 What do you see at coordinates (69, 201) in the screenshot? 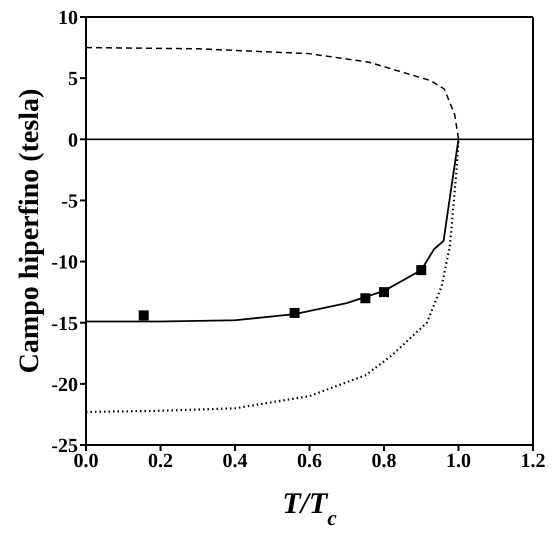
I see `y-tick-label: -5` at bounding box center [69, 201].